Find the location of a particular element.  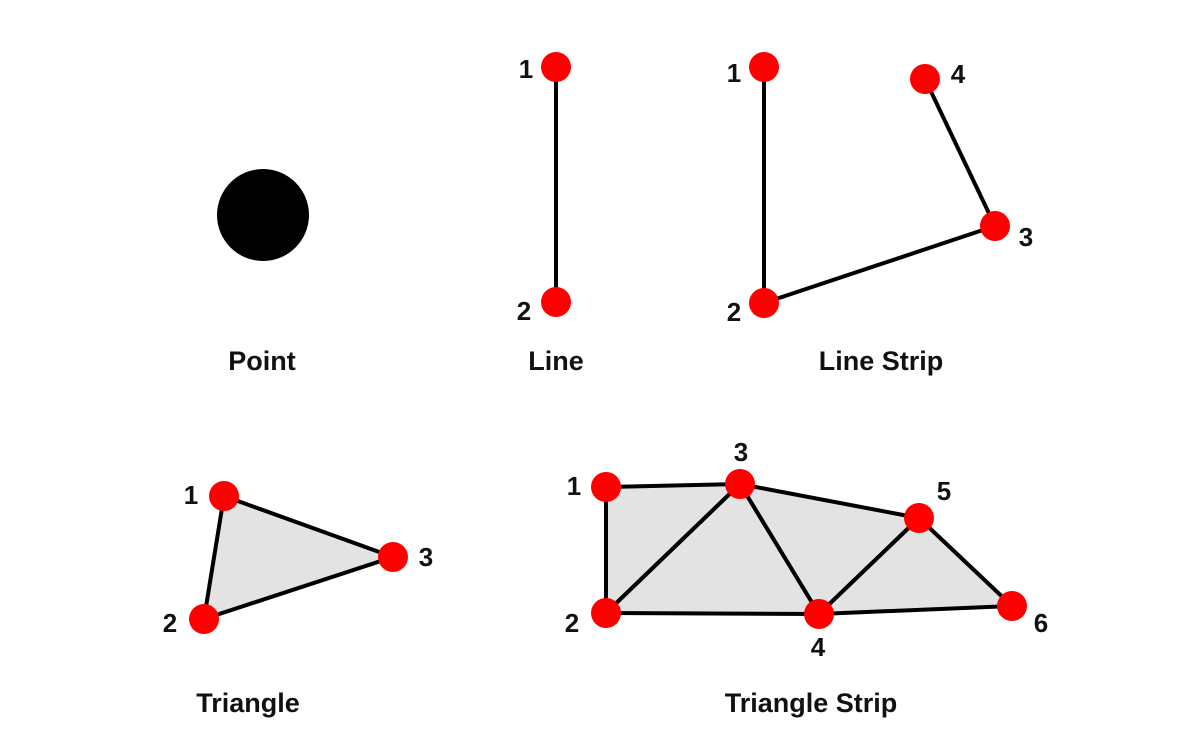

triangle-strip-vertex-label-1: 1 is located at coordinates (574, 486).